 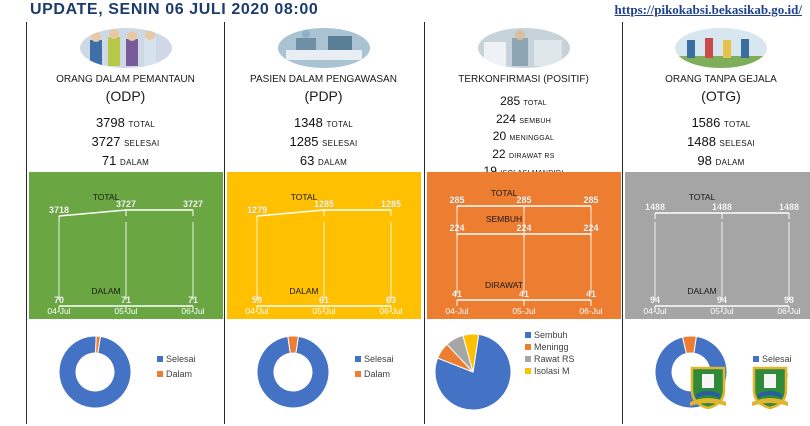 I want to click on stat-dalam: 98 DALAM, so click(x=721, y=160).